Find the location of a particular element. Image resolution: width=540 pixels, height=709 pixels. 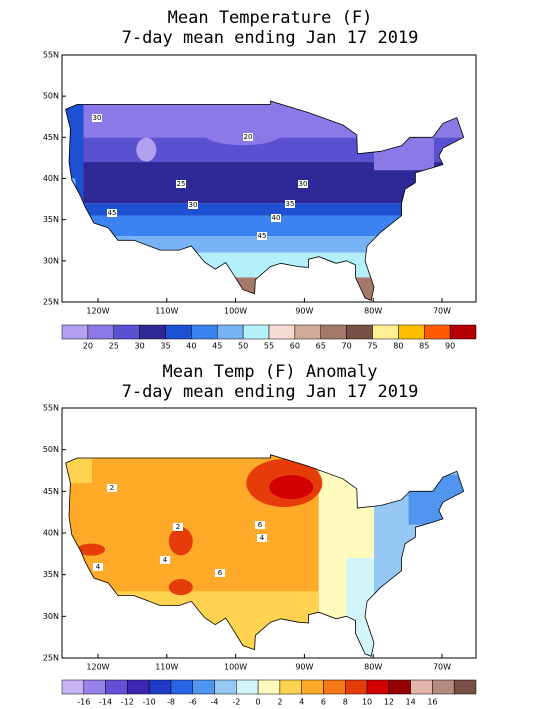

lon-label: 100W is located at coordinates (235, 311).